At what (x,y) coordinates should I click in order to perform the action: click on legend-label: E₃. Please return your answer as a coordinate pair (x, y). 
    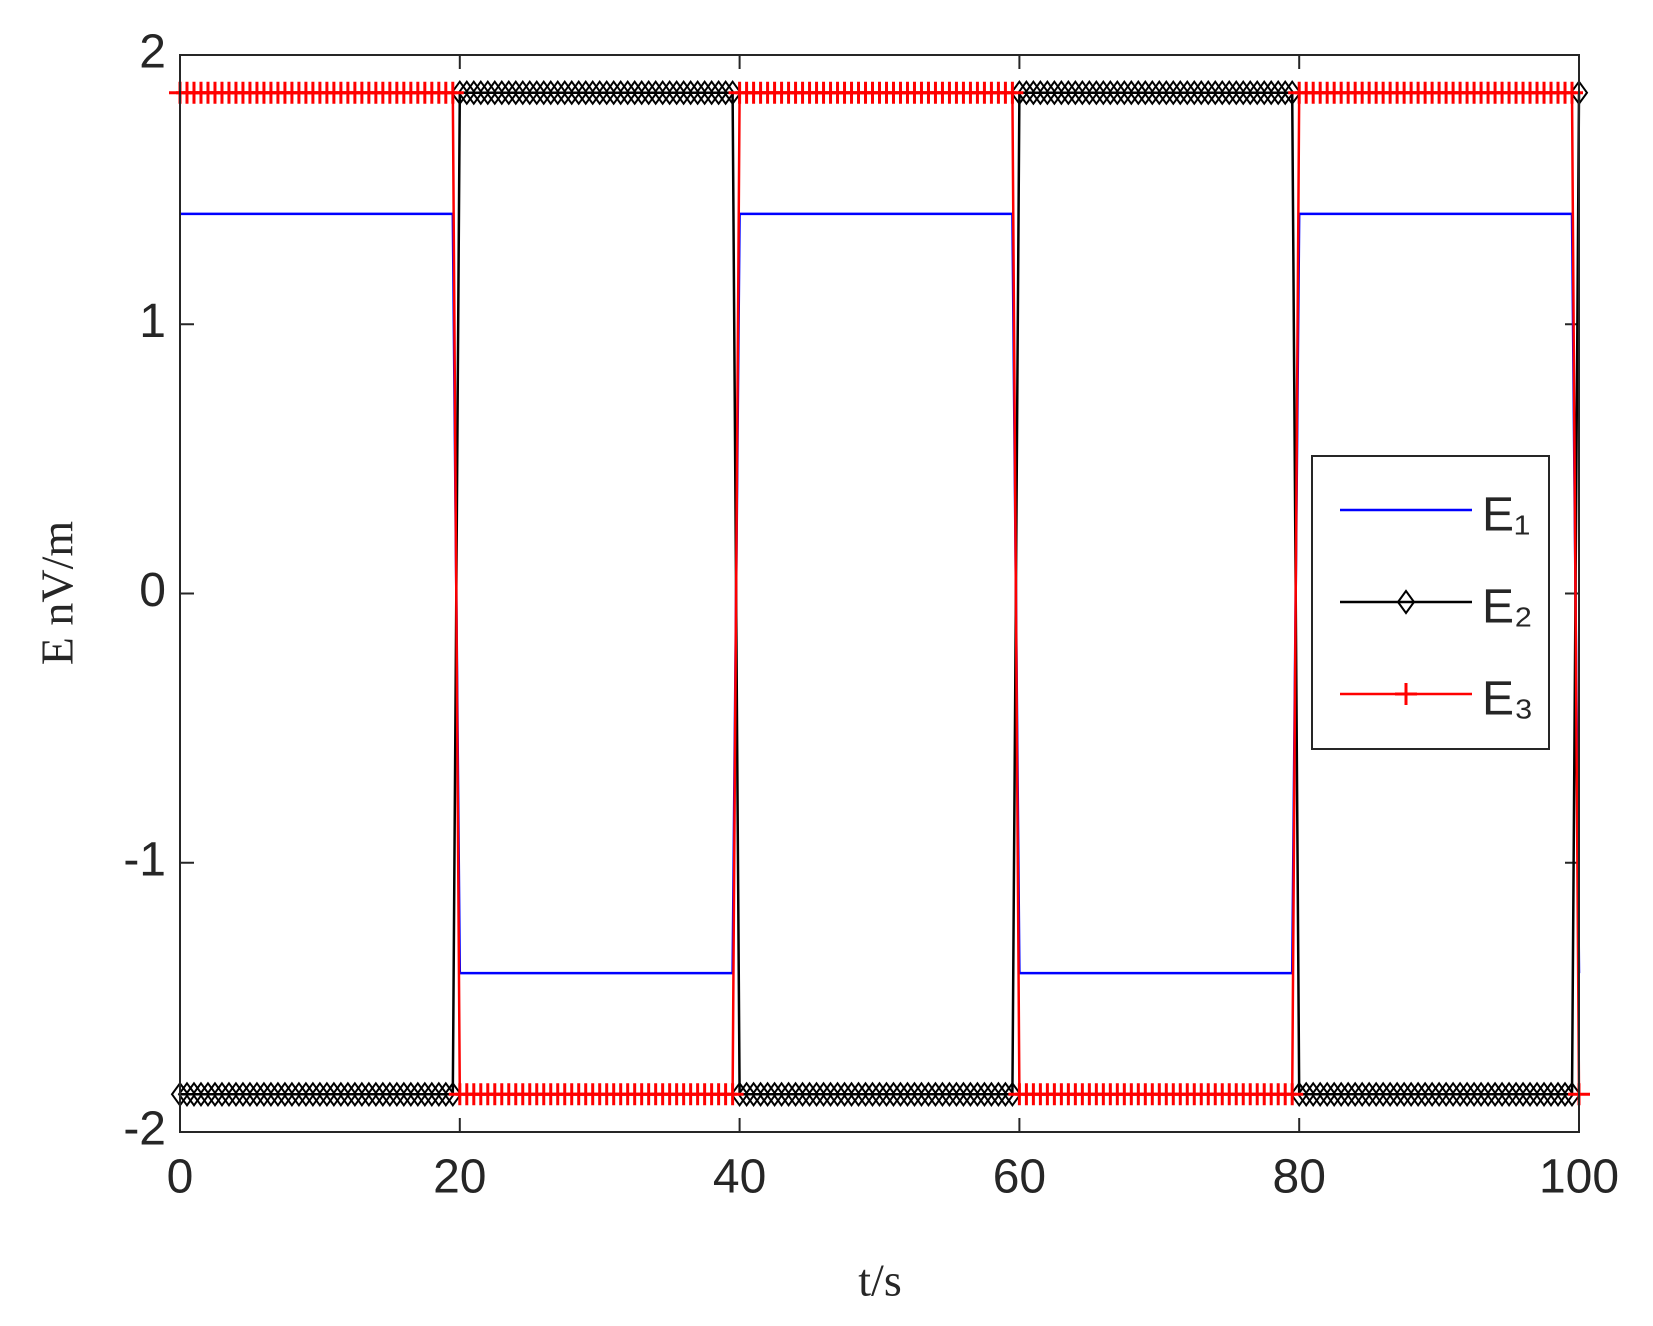
    Looking at the image, I should click on (1508, 699).